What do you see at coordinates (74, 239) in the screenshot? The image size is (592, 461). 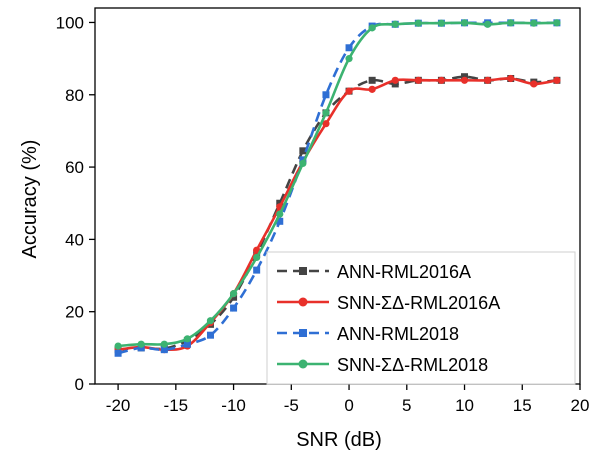 I see `y-tick-label: 40` at bounding box center [74, 239].